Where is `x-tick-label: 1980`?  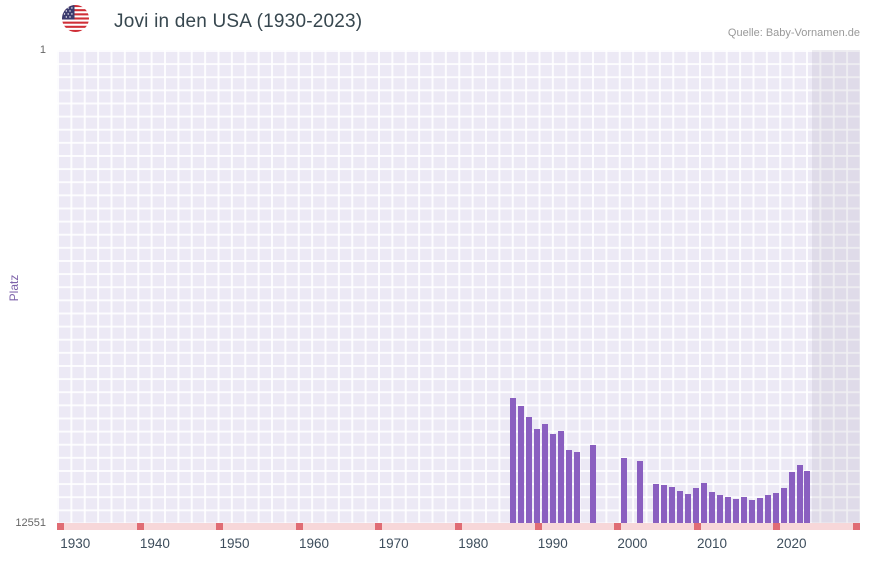
x-tick-label: 1980 is located at coordinates (473, 543).